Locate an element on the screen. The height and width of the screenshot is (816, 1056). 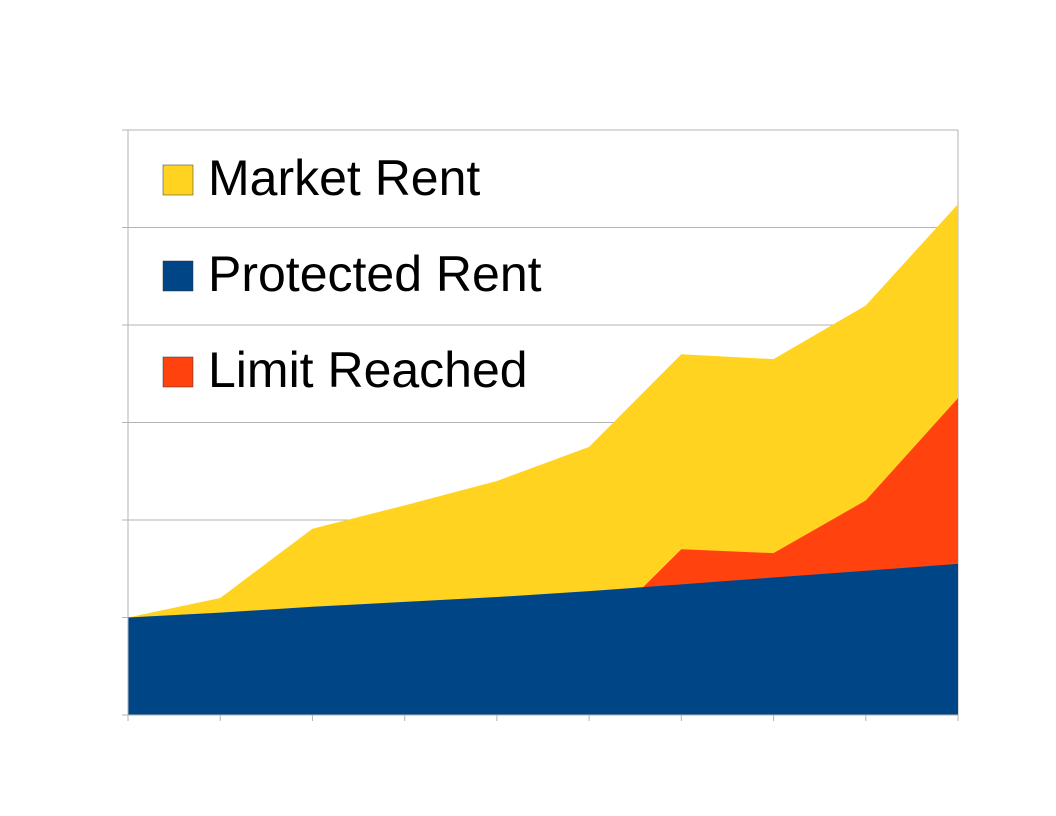
area is located at coordinates (543, 639).